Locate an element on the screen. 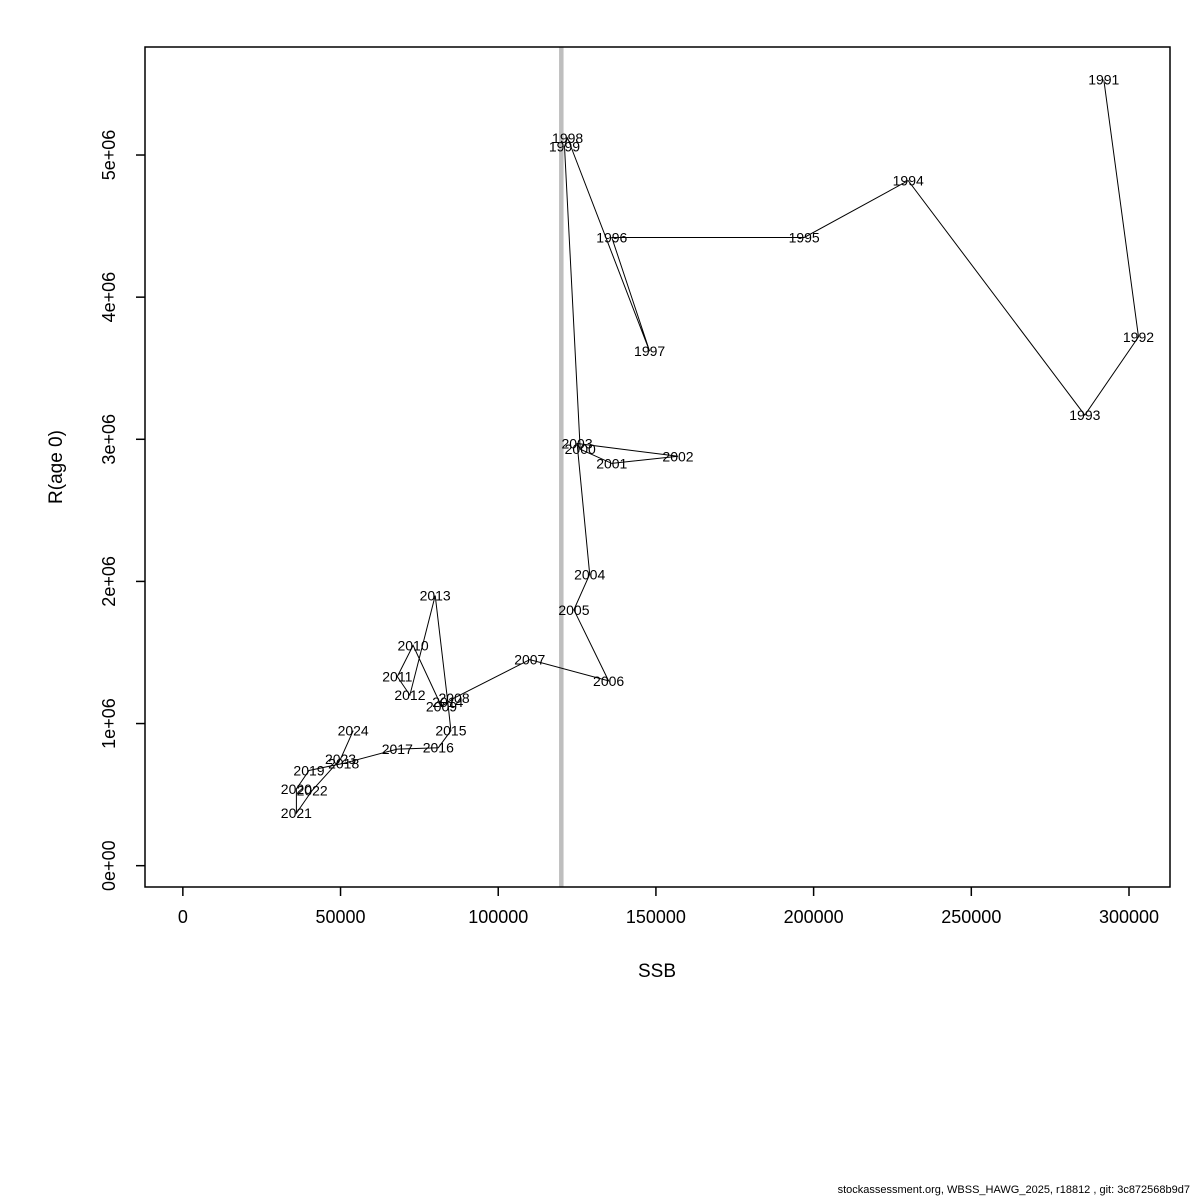 The width and height of the screenshot is (1200, 1200). point-label-2017: 2017 is located at coordinates (397, 749).